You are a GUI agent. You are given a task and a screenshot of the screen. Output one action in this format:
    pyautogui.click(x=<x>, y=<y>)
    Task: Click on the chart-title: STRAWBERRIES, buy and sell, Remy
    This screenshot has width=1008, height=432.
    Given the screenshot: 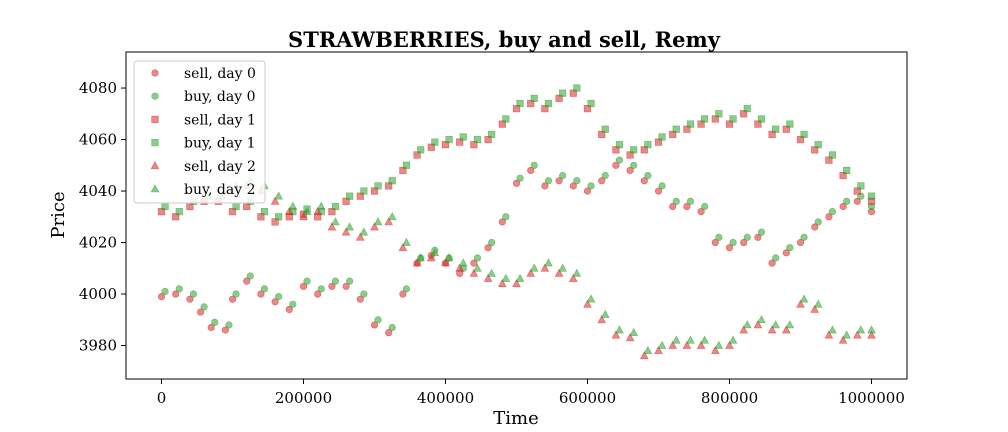 What is the action you would take?
    pyautogui.click(x=504, y=39)
    